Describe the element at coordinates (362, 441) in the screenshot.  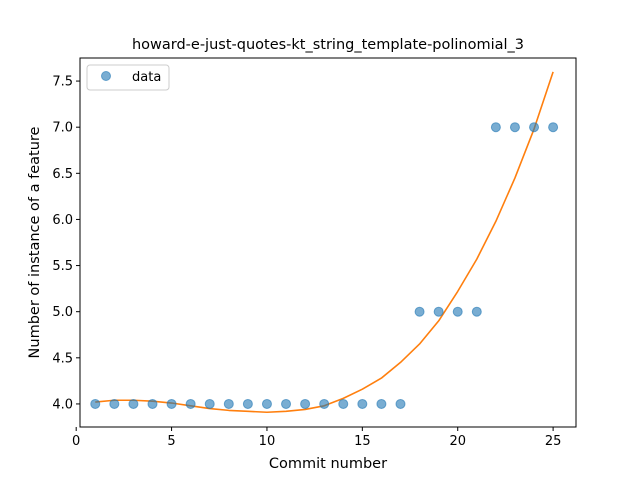
I see `x-tick-label: 15` at that location.